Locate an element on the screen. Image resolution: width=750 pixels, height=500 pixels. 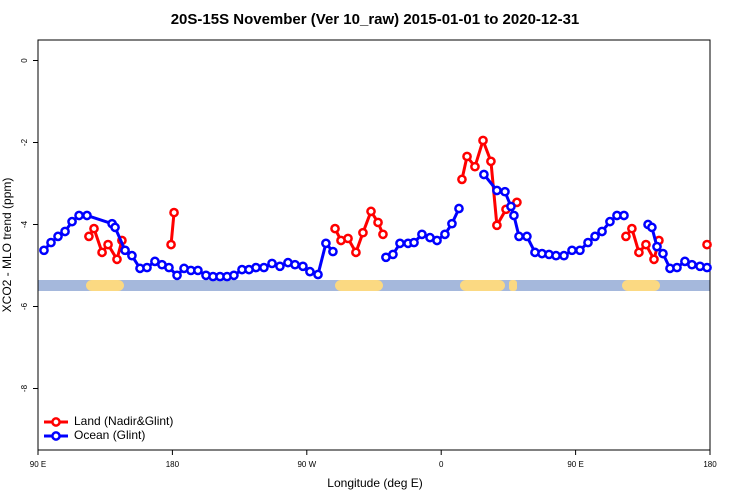
legend-label: Land (Nadir&Glint) is located at coordinates (123, 421).